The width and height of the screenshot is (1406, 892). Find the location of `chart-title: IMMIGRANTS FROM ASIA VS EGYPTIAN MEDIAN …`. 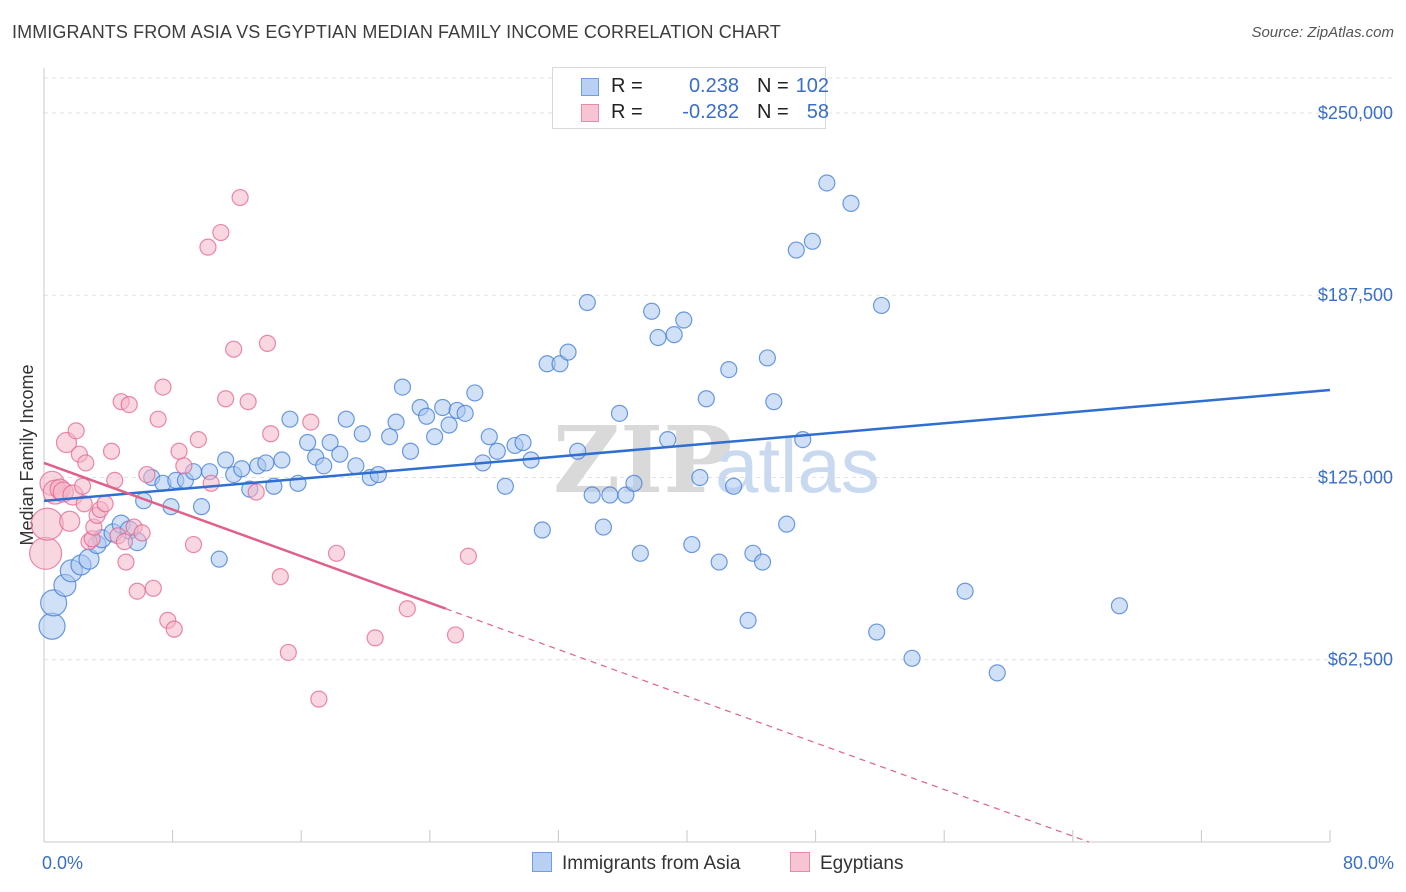

chart-title: IMMIGRANTS FROM ASIA VS EGYPTIAN MEDIAN … is located at coordinates (396, 32).